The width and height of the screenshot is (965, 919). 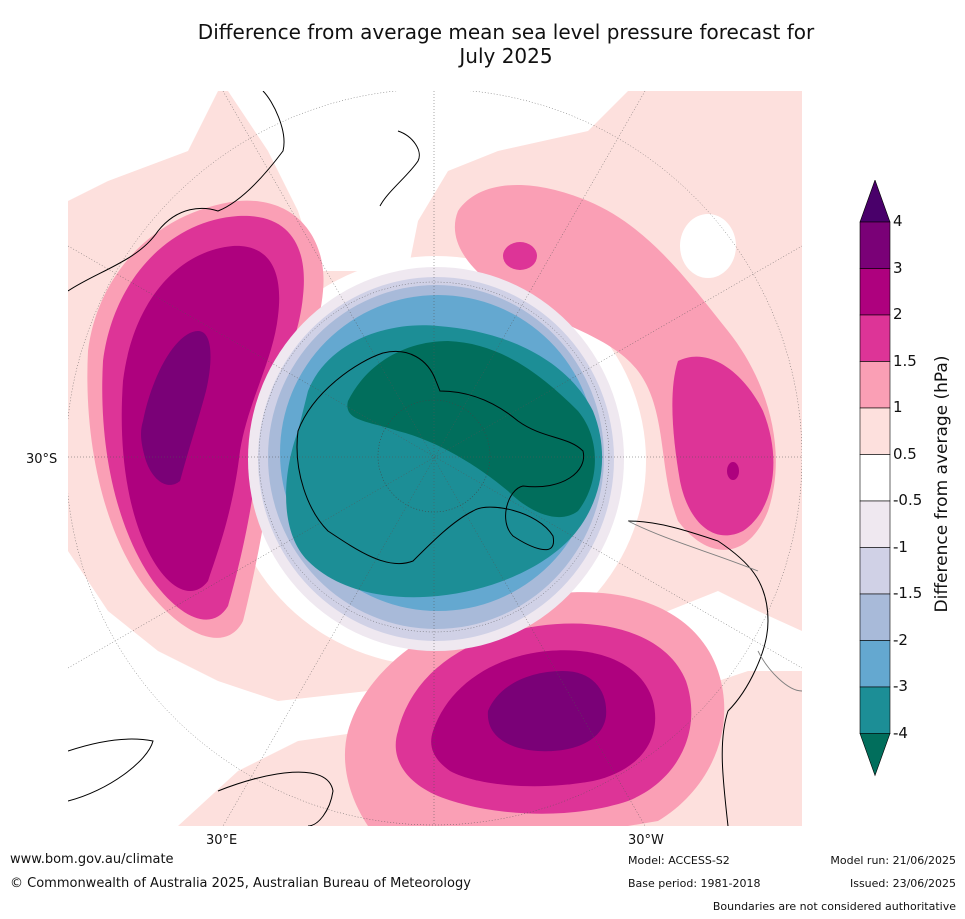 I want to click on footer-base-period: Base period: 1981-2018, so click(x=694, y=883).